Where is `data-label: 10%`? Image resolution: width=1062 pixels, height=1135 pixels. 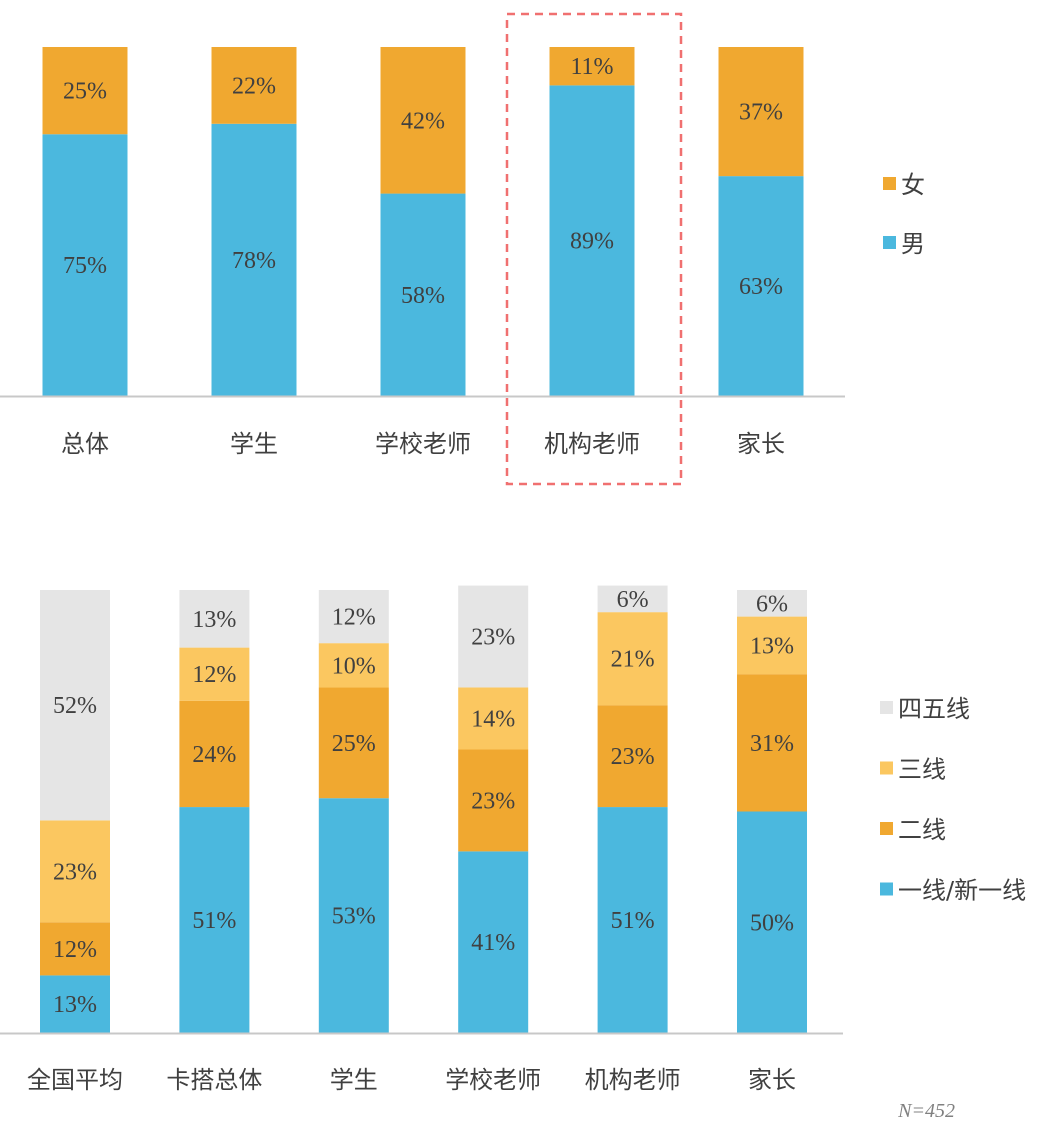 data-label: 10% is located at coordinates (354, 666).